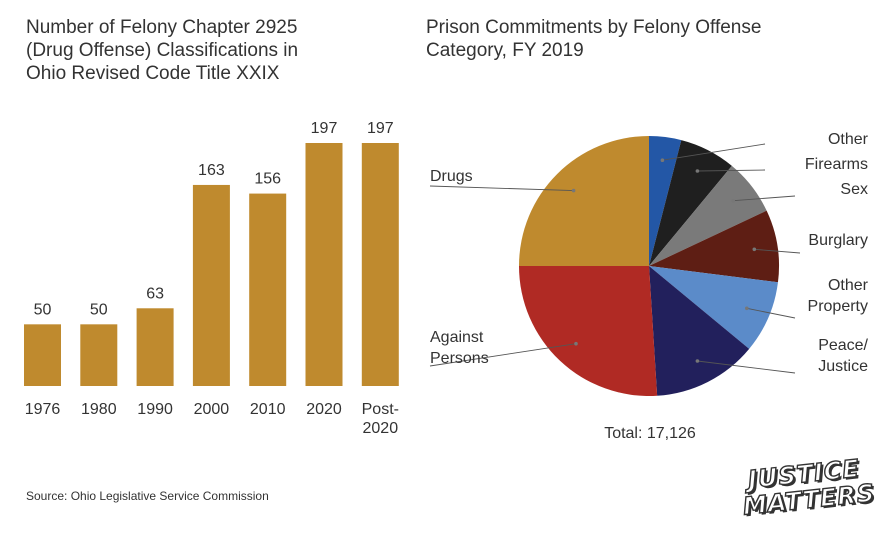 This screenshot has width=880, height=542. What do you see at coordinates (211, 285) in the screenshot?
I see `bar-2000` at bounding box center [211, 285].